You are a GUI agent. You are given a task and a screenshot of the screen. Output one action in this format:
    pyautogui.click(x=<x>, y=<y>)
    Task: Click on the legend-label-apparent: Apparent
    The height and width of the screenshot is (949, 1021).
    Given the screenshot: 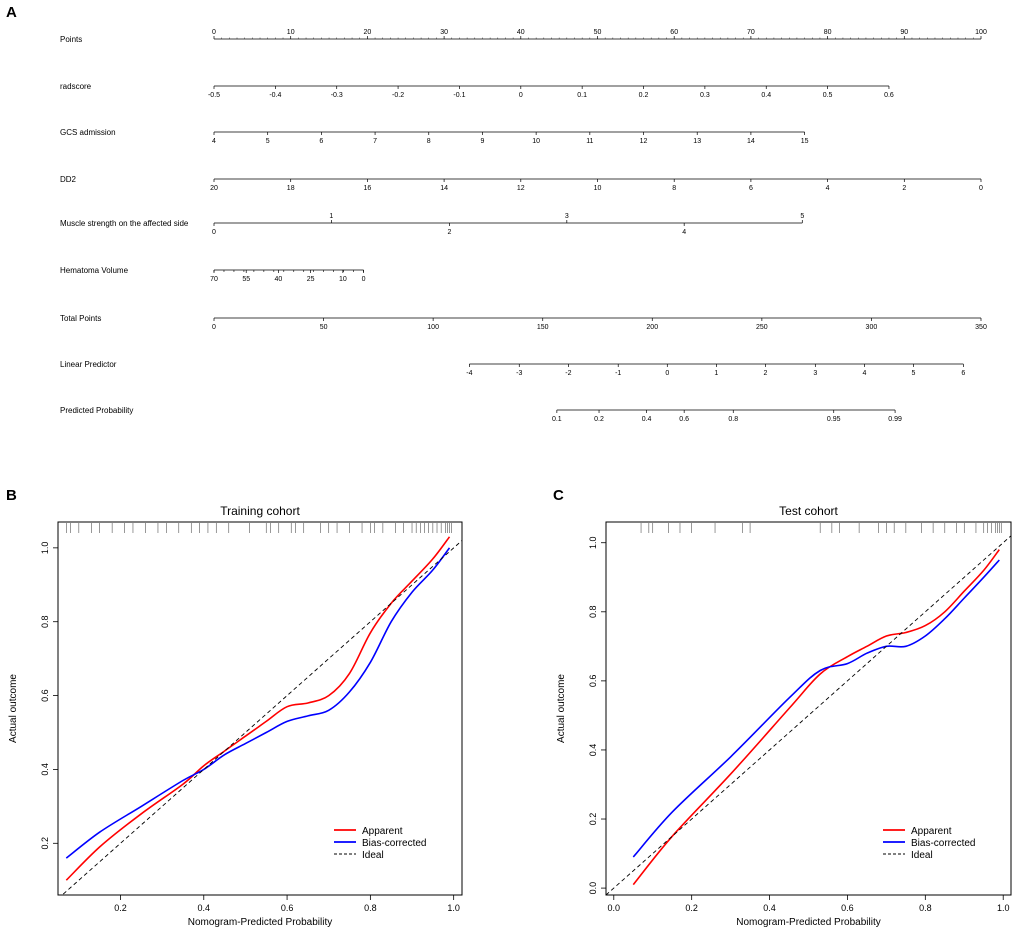 What is the action you would take?
    pyautogui.click(x=931, y=831)
    